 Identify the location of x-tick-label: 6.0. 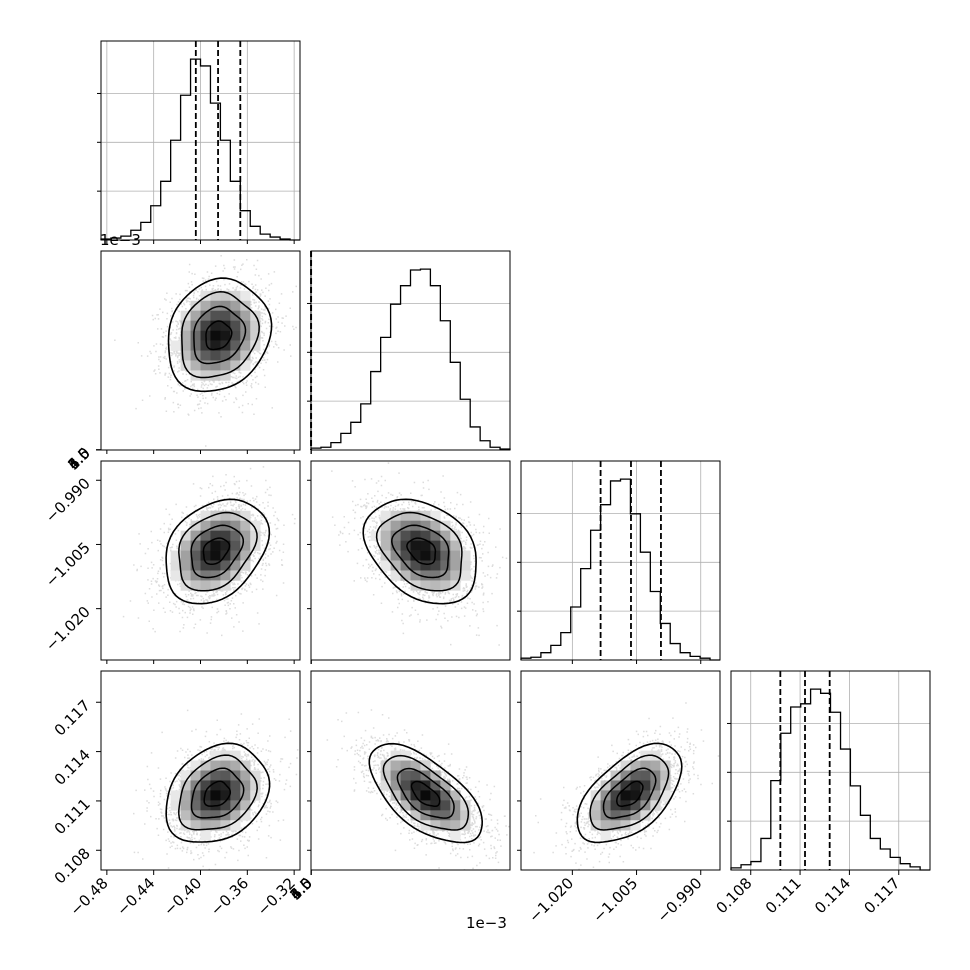
(301, 889).